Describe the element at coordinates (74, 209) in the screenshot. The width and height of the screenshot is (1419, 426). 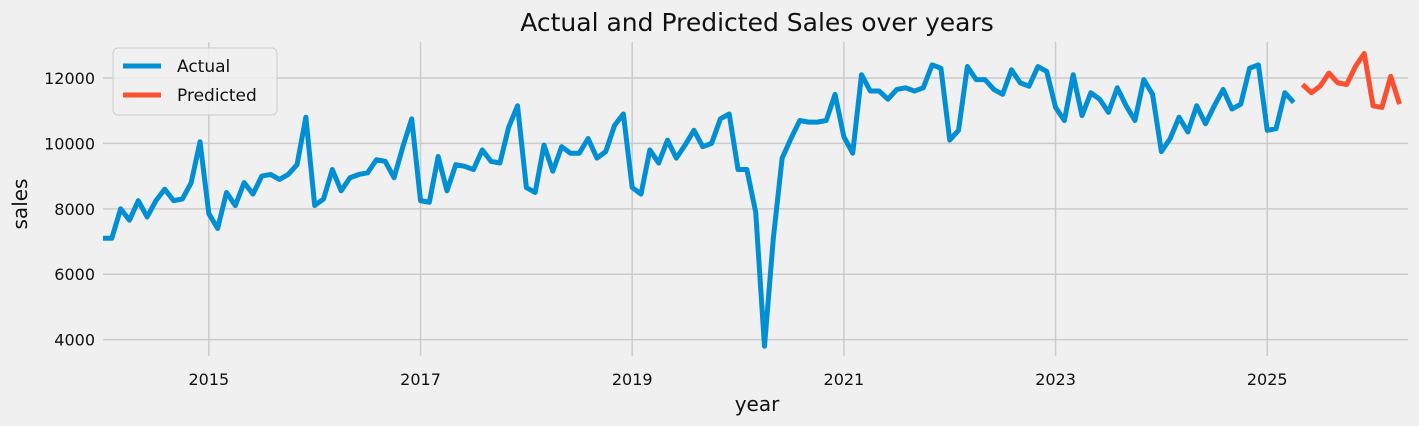
I see `y-tick-label: 8000` at that location.